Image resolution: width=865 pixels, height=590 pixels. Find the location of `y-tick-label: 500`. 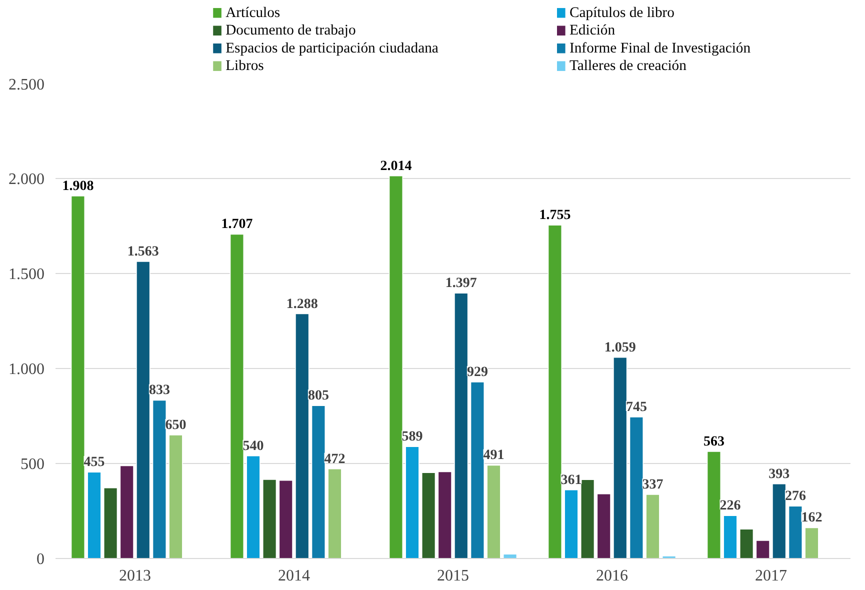

y-tick-label: 500 is located at coordinates (32, 464).